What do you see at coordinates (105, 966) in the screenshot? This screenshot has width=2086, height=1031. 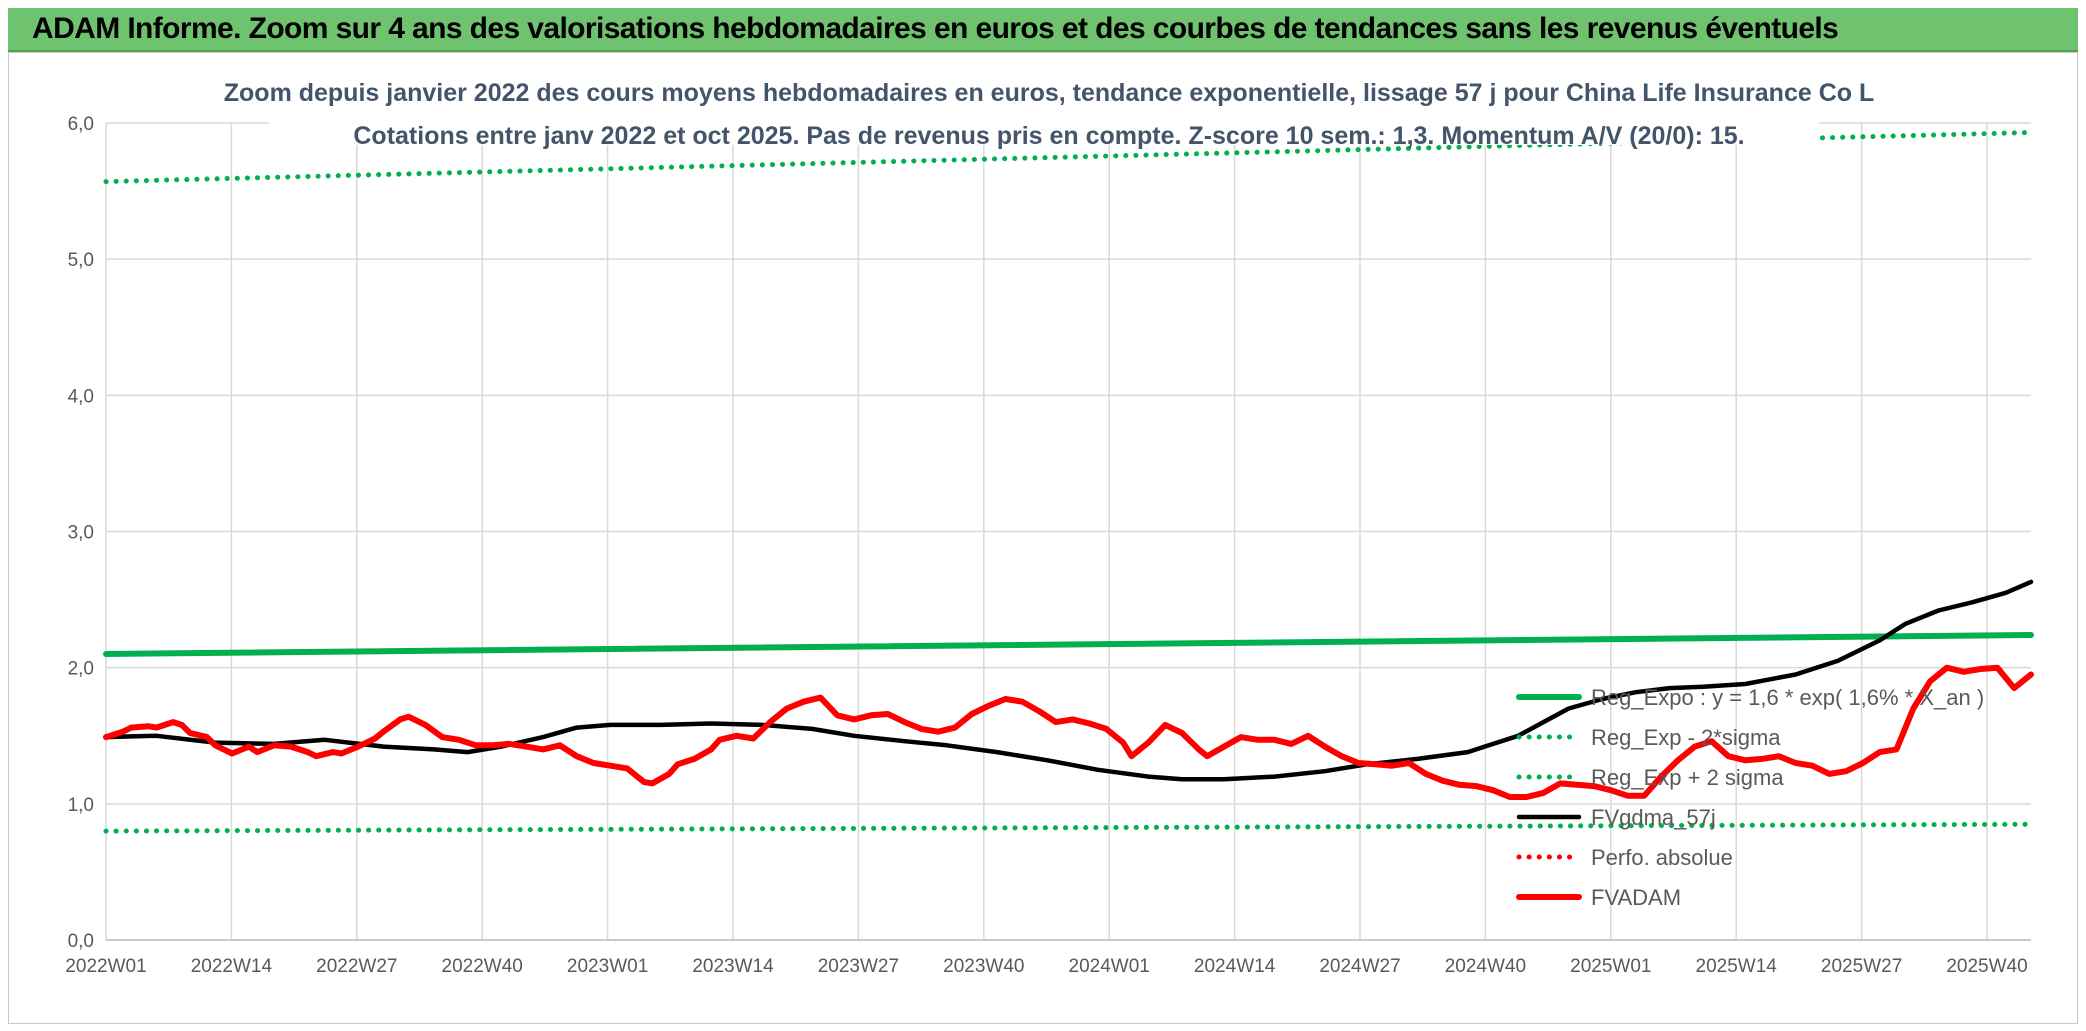 I see `x-tick-label: 2022W01` at bounding box center [105, 966].